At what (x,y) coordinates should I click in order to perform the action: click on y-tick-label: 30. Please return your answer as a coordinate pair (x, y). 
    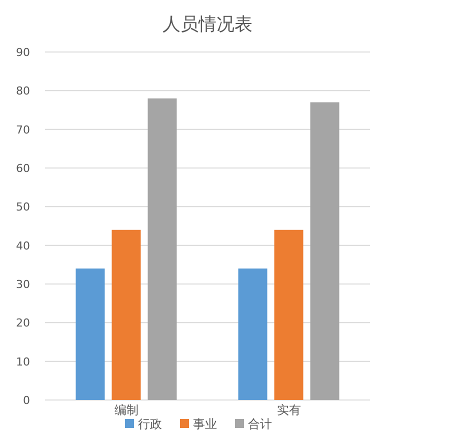
    Looking at the image, I should click on (23, 284).